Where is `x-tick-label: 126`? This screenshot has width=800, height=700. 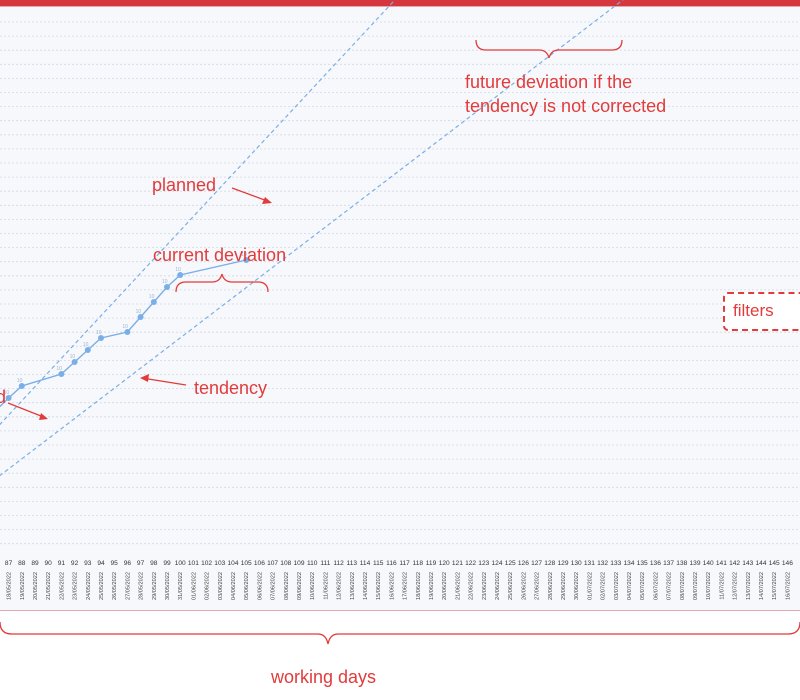 x-tick-label: 126 is located at coordinates (523, 563).